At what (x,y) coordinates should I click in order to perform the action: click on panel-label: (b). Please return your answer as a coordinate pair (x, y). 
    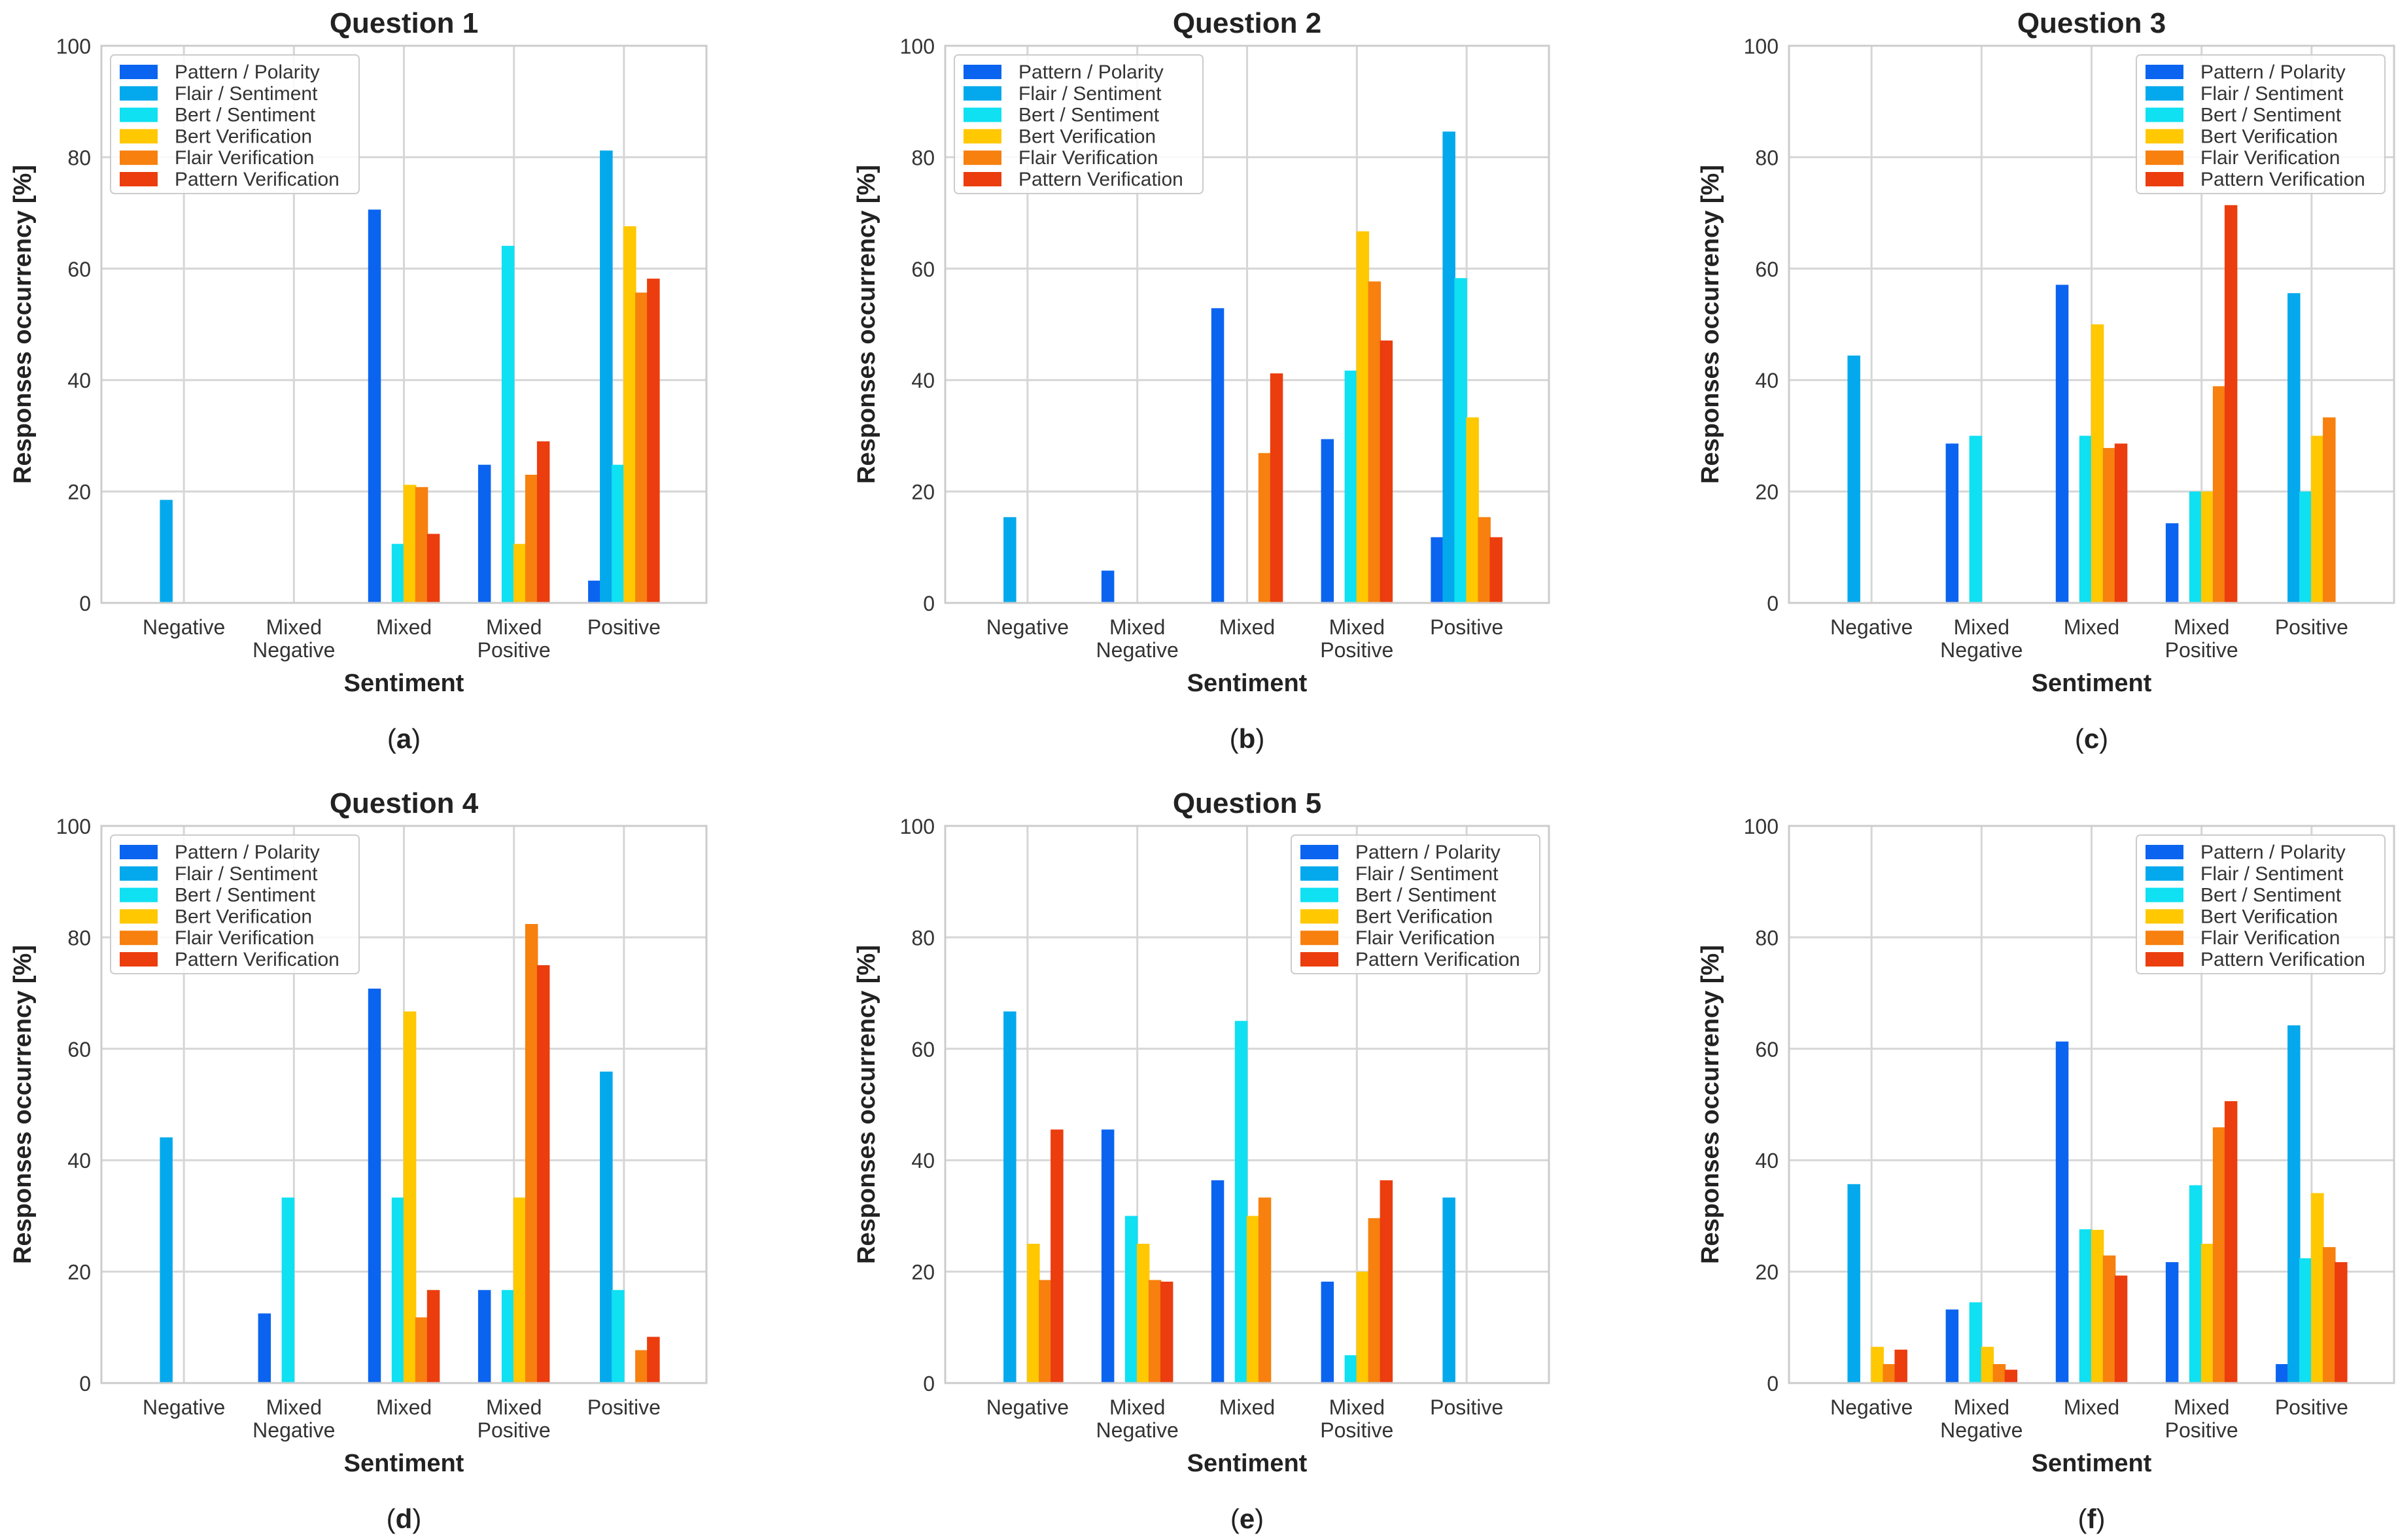
    Looking at the image, I should click on (1247, 738).